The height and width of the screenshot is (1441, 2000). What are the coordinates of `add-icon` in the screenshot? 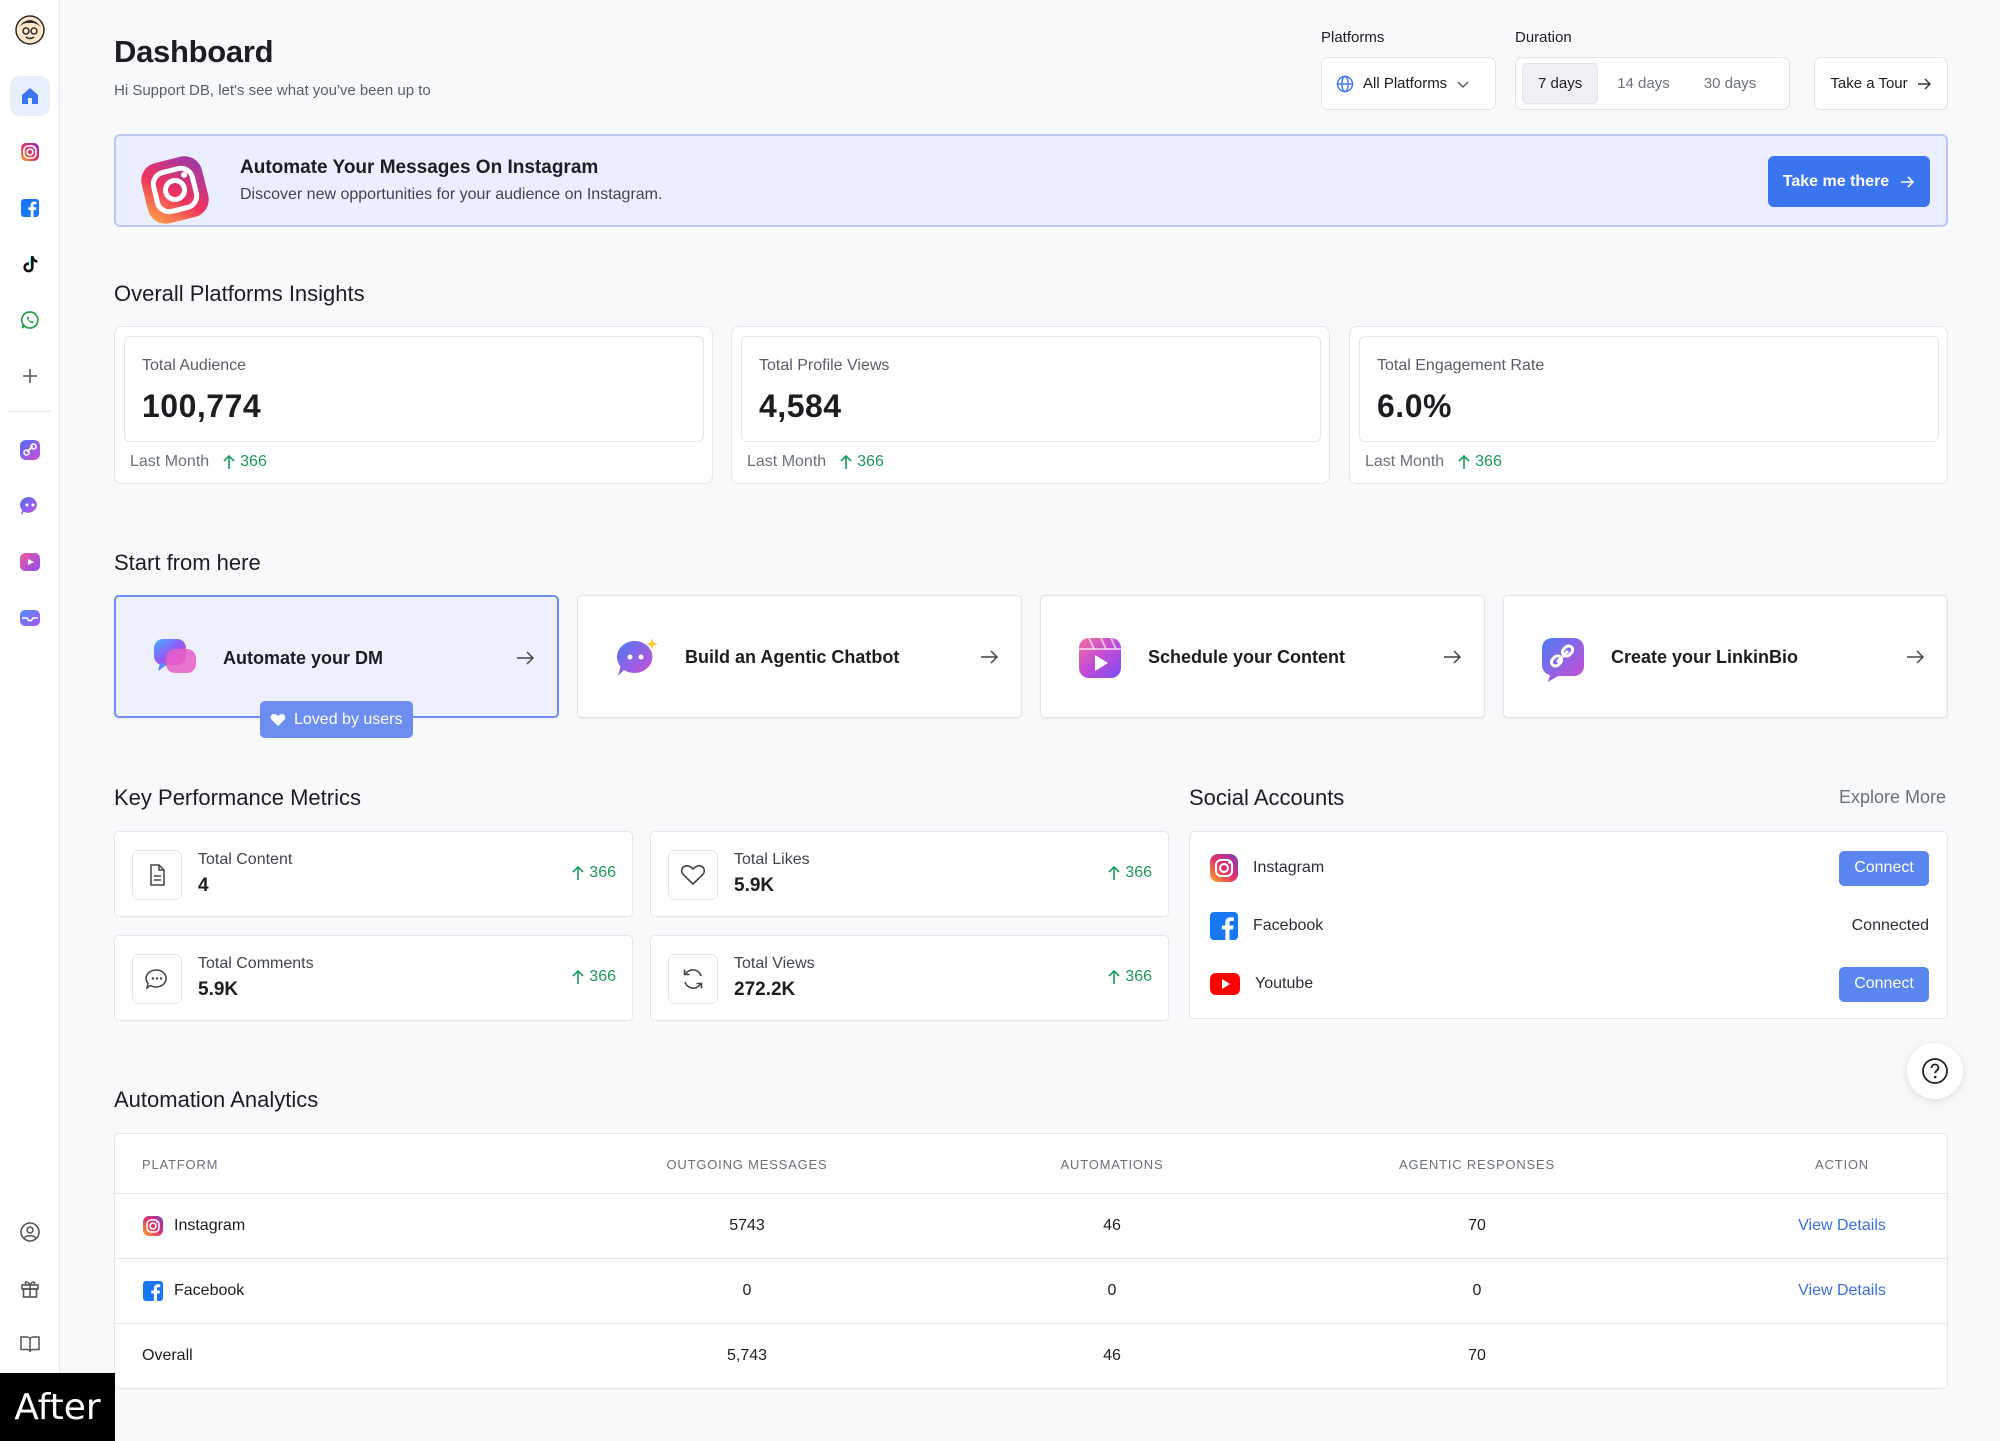 It's located at (30, 376).